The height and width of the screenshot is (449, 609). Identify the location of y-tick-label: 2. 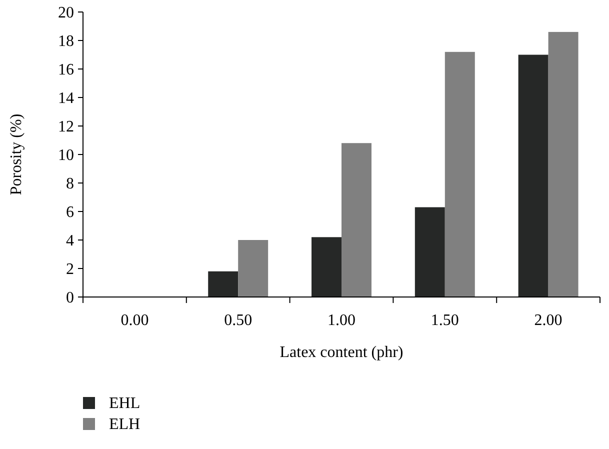
(70, 269).